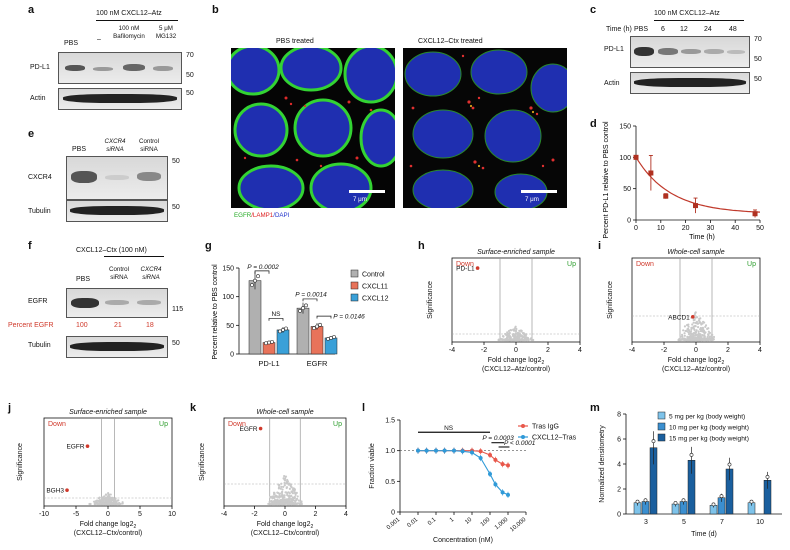 The height and width of the screenshot is (550, 790). What do you see at coordinates (83, 279) in the screenshot?
I see `lane-label: PBS` at bounding box center [83, 279].